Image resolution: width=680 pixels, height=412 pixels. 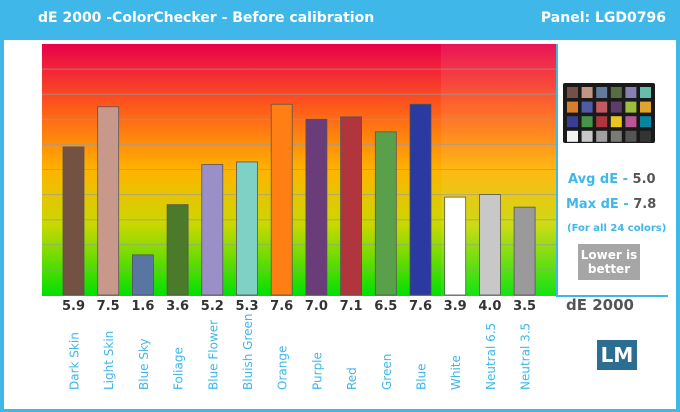 I want to click on category-label: Foliage, so click(x=179, y=368).